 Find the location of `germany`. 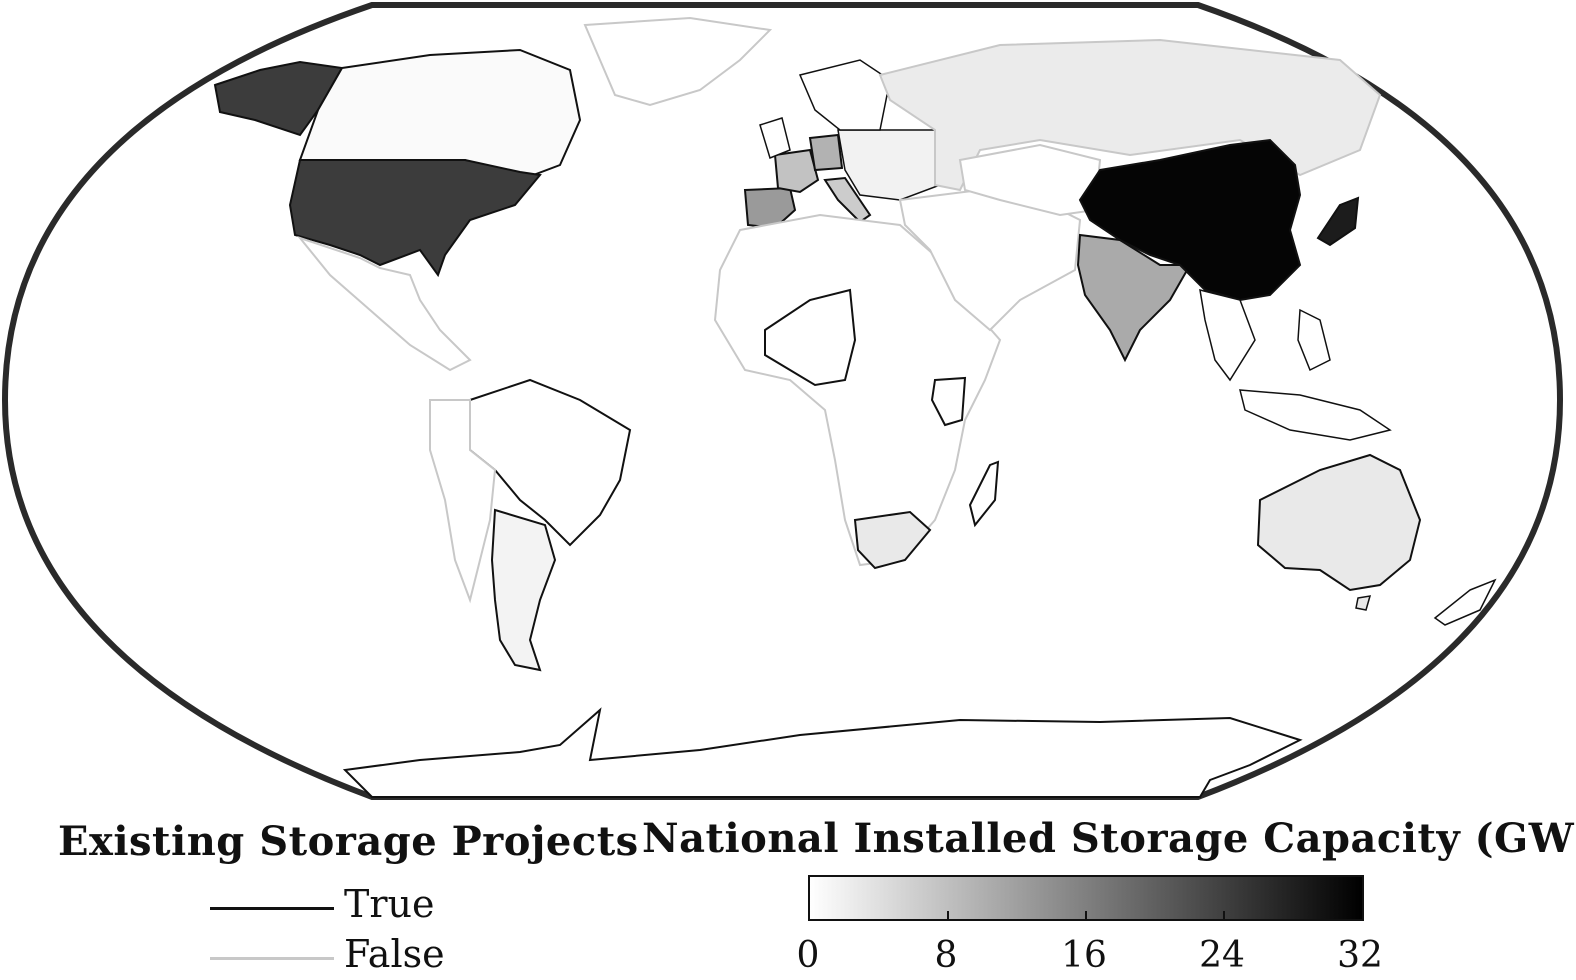

germany is located at coordinates (826, 152).